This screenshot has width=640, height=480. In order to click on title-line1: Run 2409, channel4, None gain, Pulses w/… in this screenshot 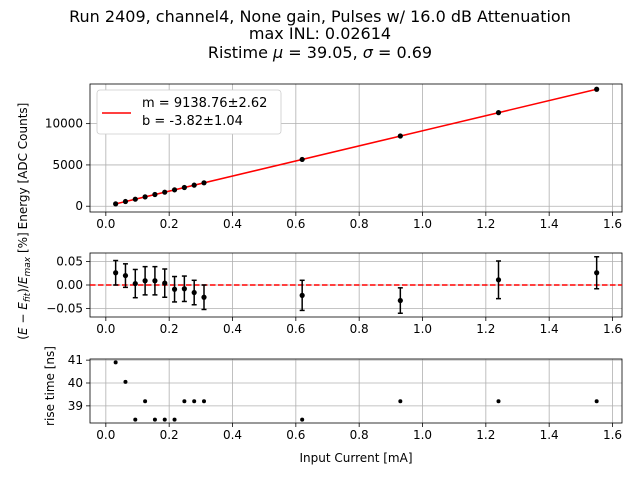, I will do `click(320, 16)`.